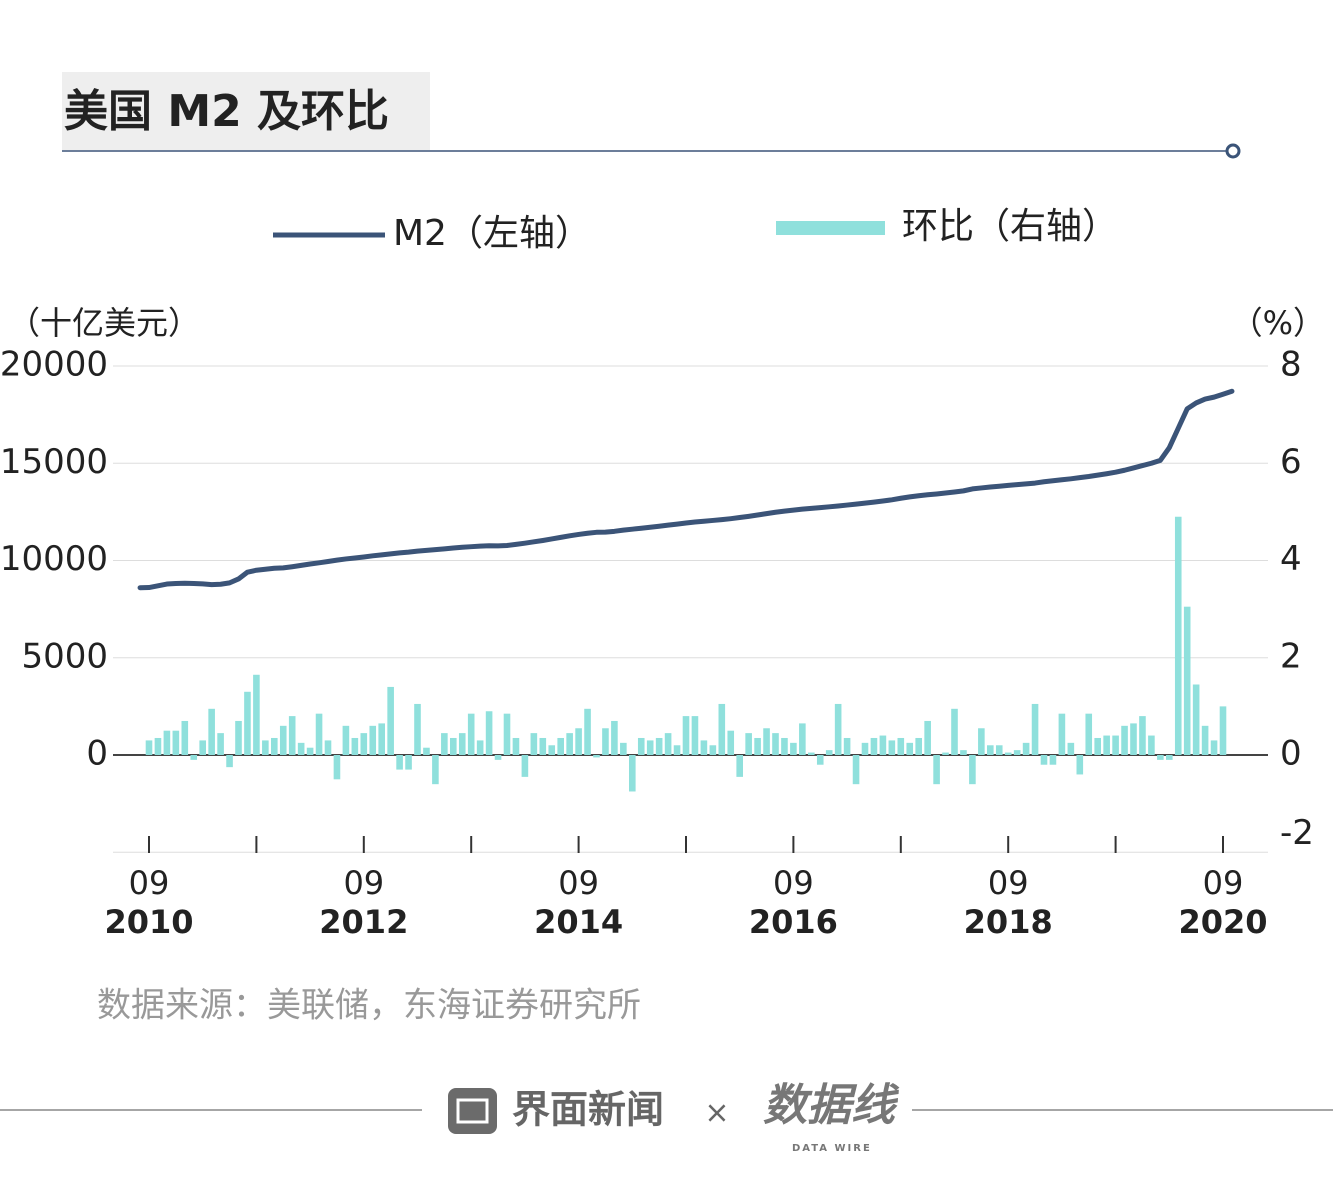 The height and width of the screenshot is (1185, 1333). What do you see at coordinates (54, 365) in the screenshot?
I see `y-tick-label: 20000` at bounding box center [54, 365].